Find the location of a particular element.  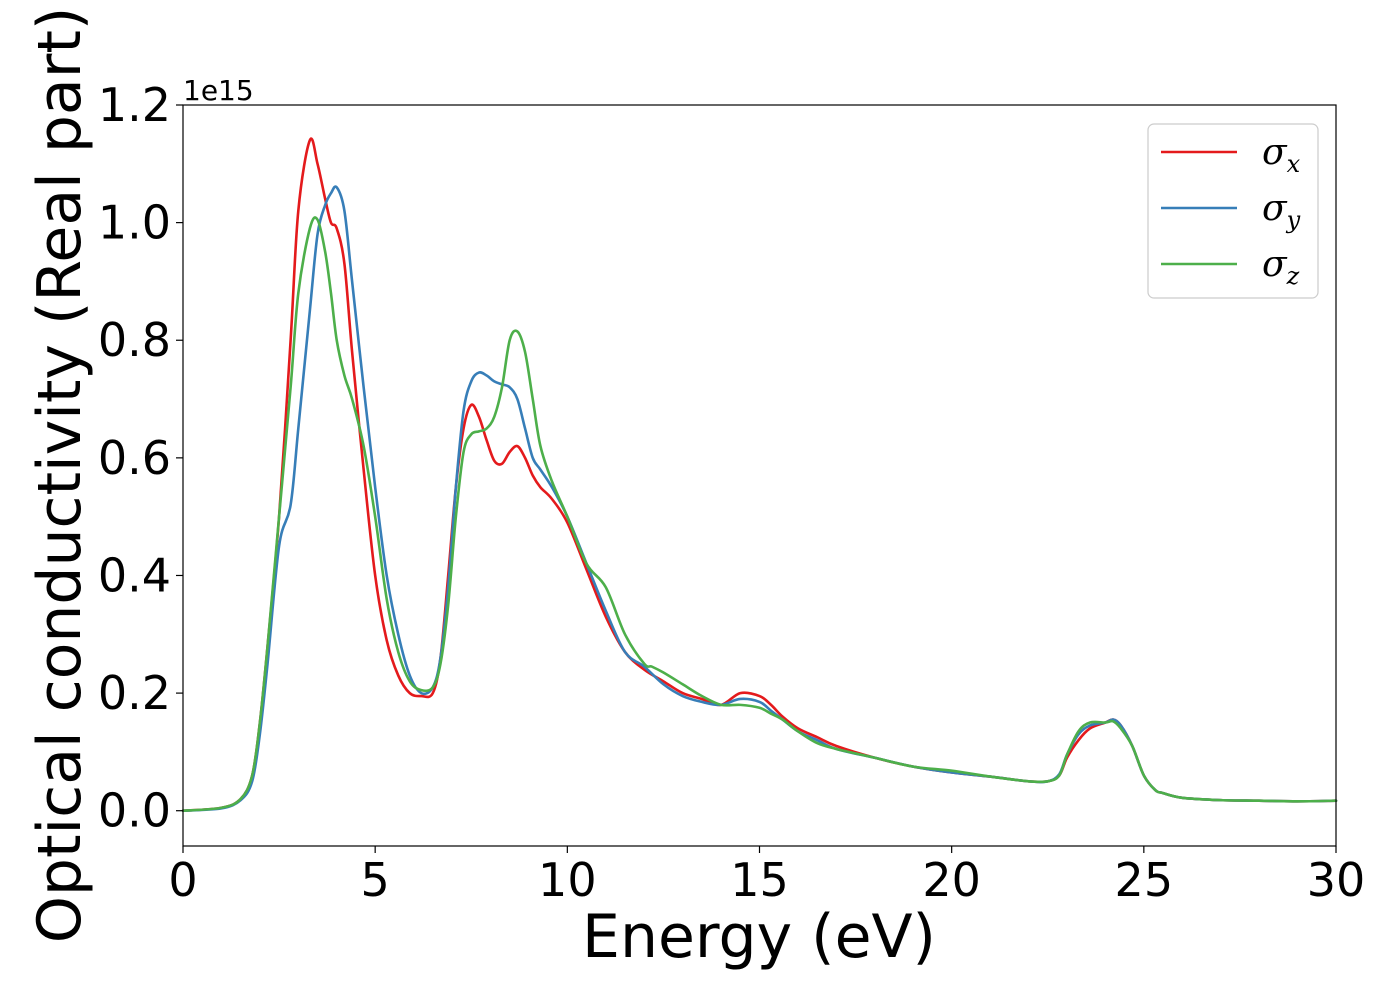

x-tick-label: 15 is located at coordinates (759, 880).